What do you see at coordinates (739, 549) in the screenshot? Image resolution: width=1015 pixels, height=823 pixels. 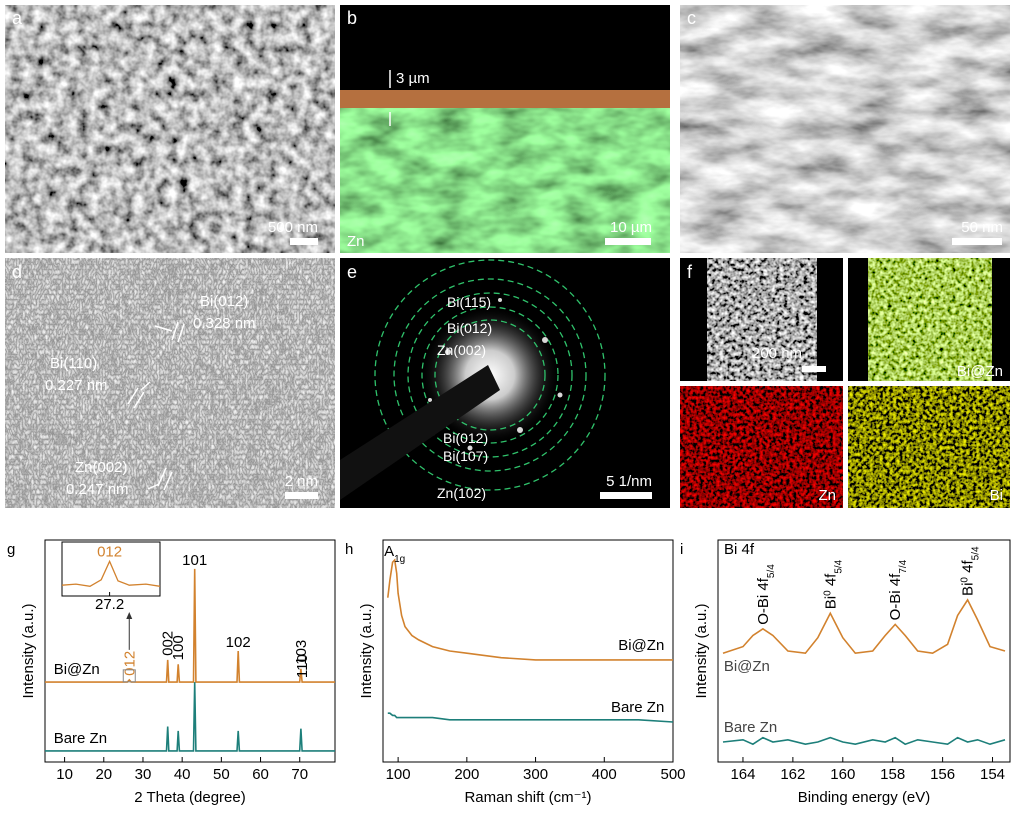 I see `chart-title: Bi 4f` at bounding box center [739, 549].